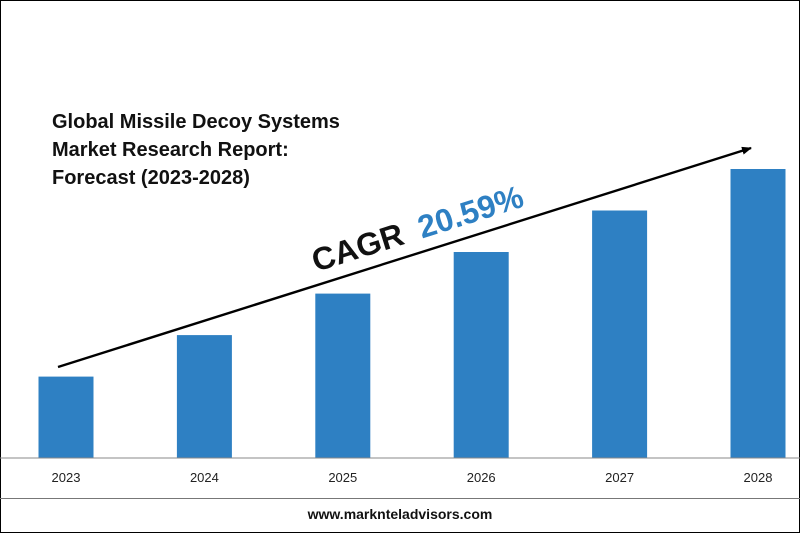 This screenshot has height=533, width=800. Describe the element at coordinates (412, 477) in the screenshot. I see `x-tick-labels: 2023 2024 2025 2026 2027 2028` at that location.